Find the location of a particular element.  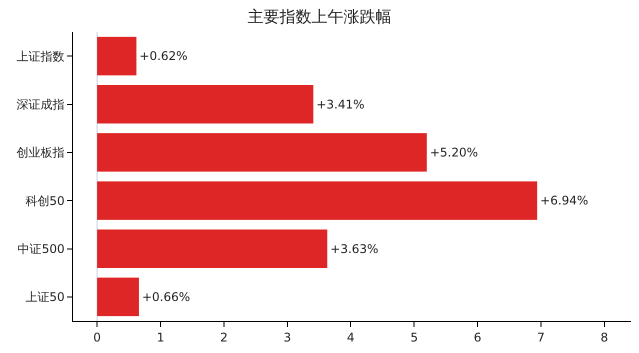

y-tick-label: 上证指数 is located at coordinates (40, 56).